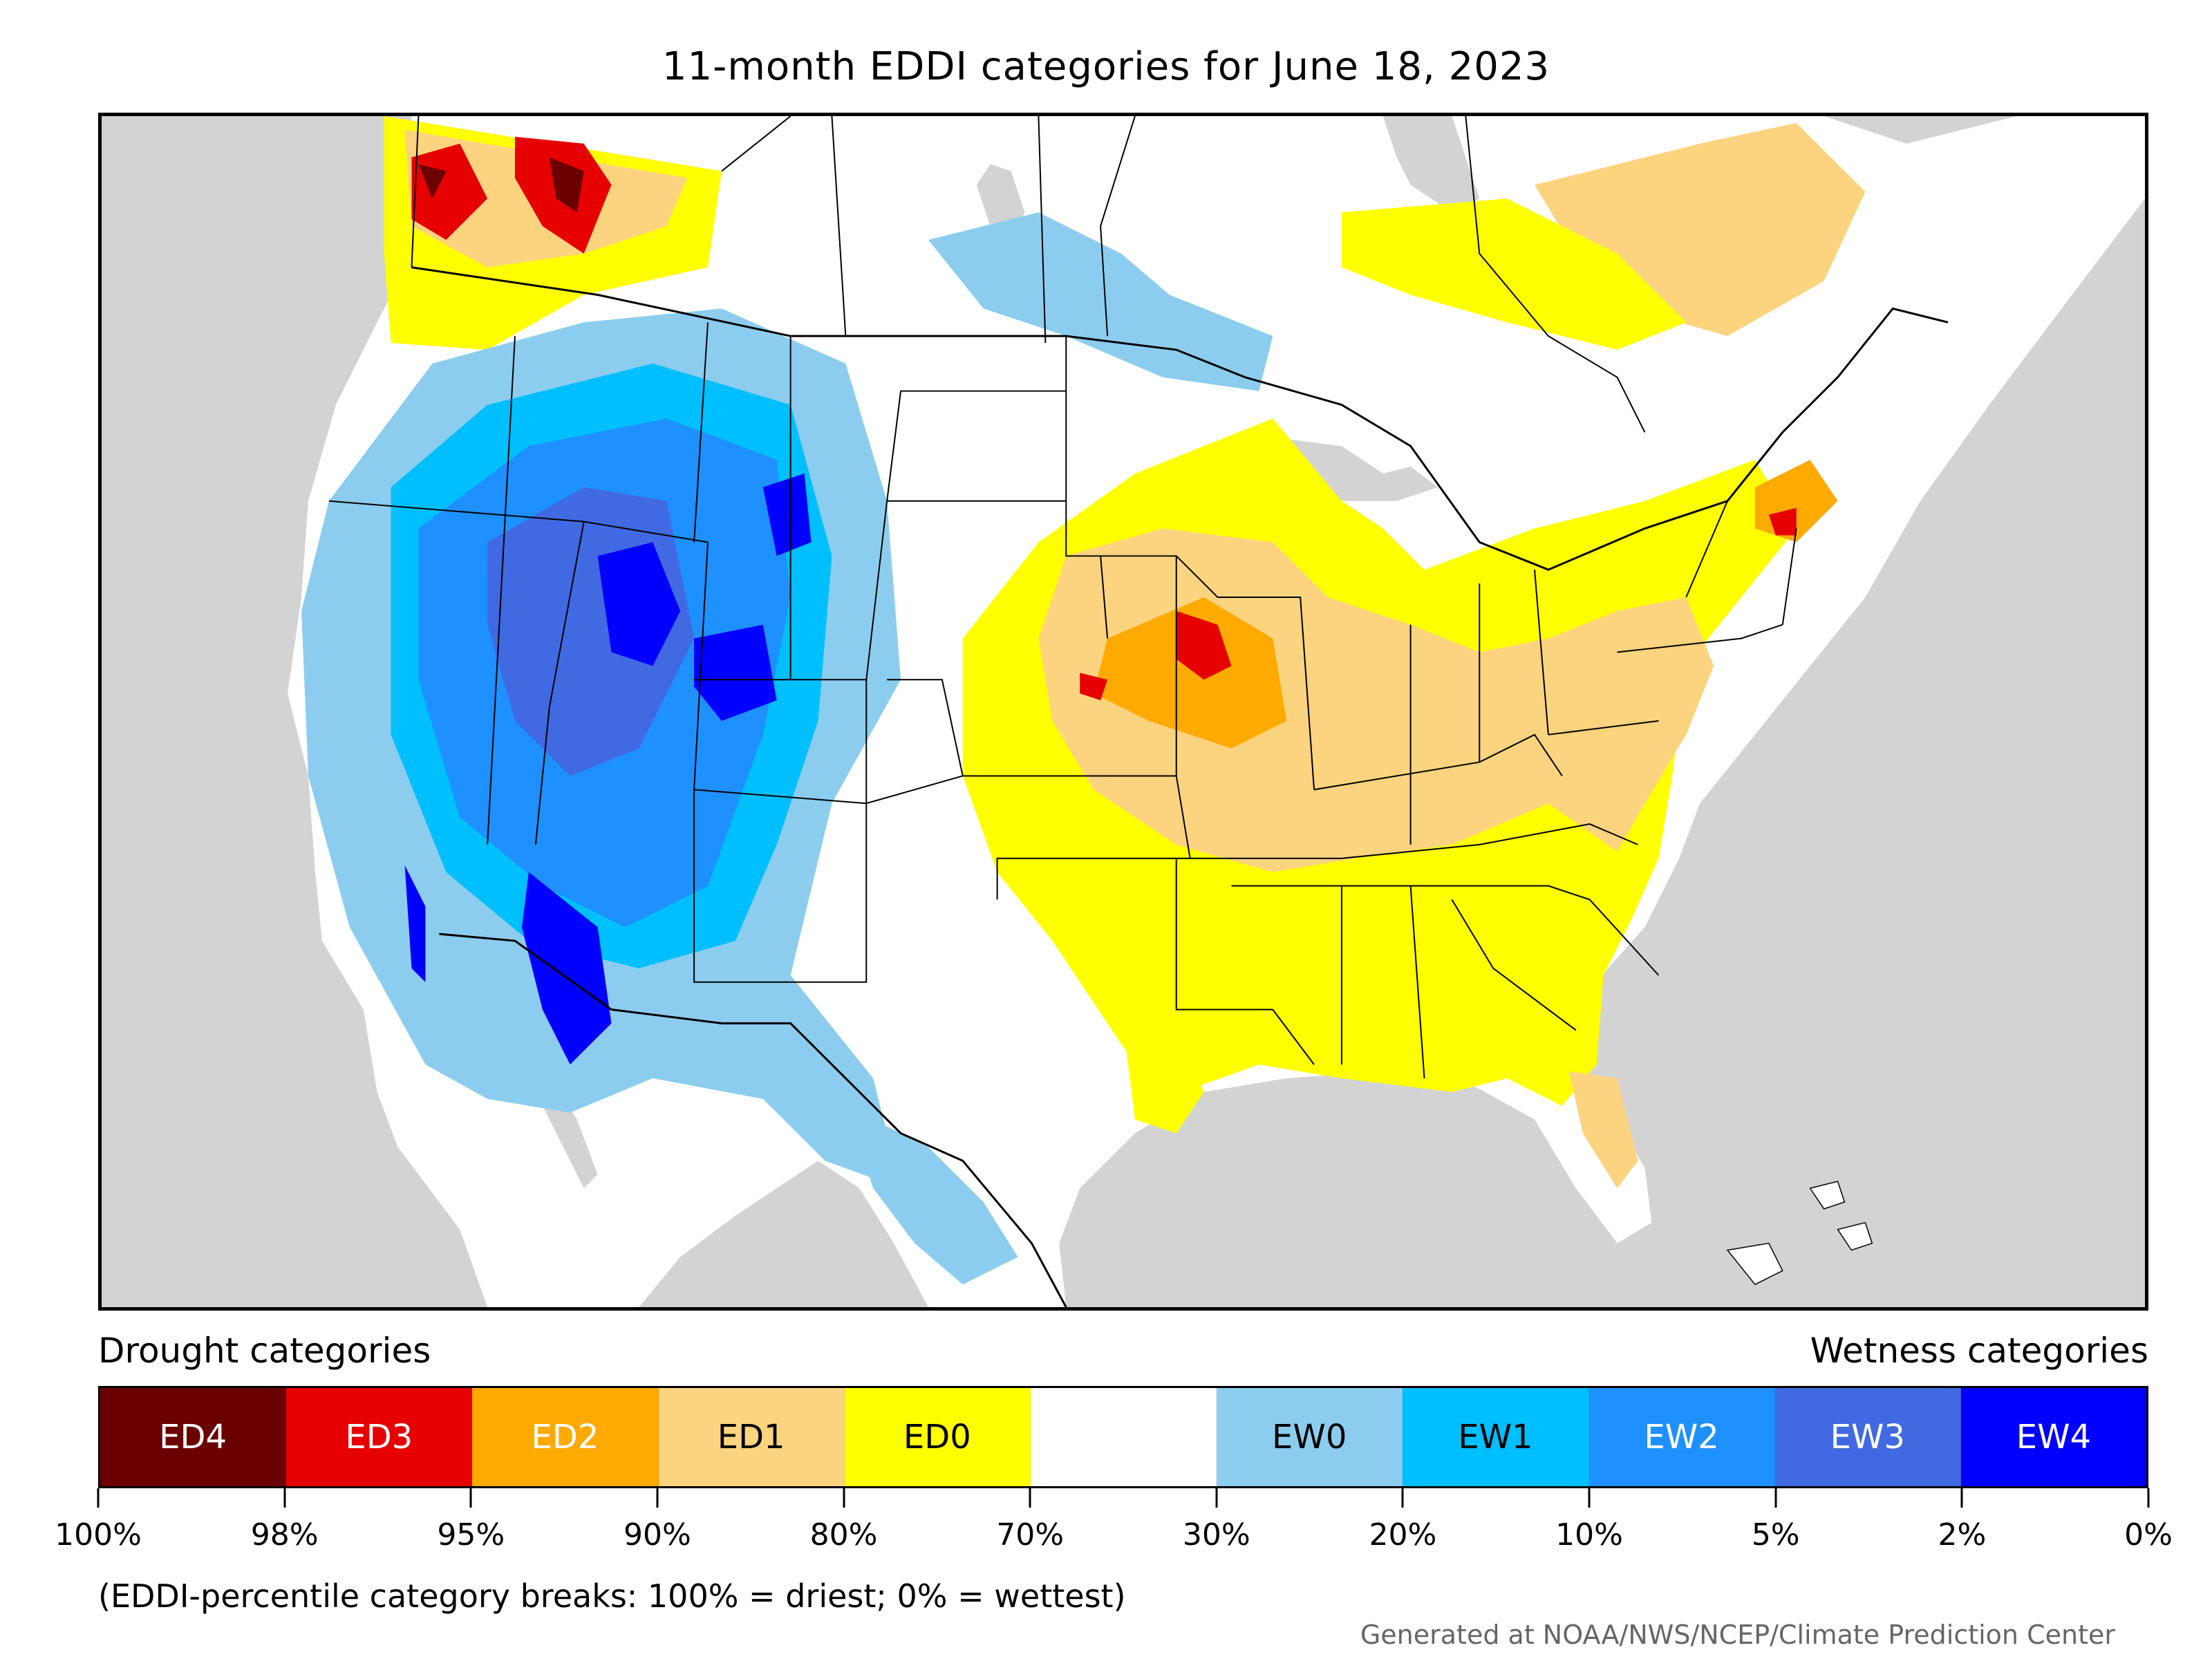  What do you see at coordinates (657, 1535) in the screenshot?
I see `colorbar-tick-label: 90%` at bounding box center [657, 1535].